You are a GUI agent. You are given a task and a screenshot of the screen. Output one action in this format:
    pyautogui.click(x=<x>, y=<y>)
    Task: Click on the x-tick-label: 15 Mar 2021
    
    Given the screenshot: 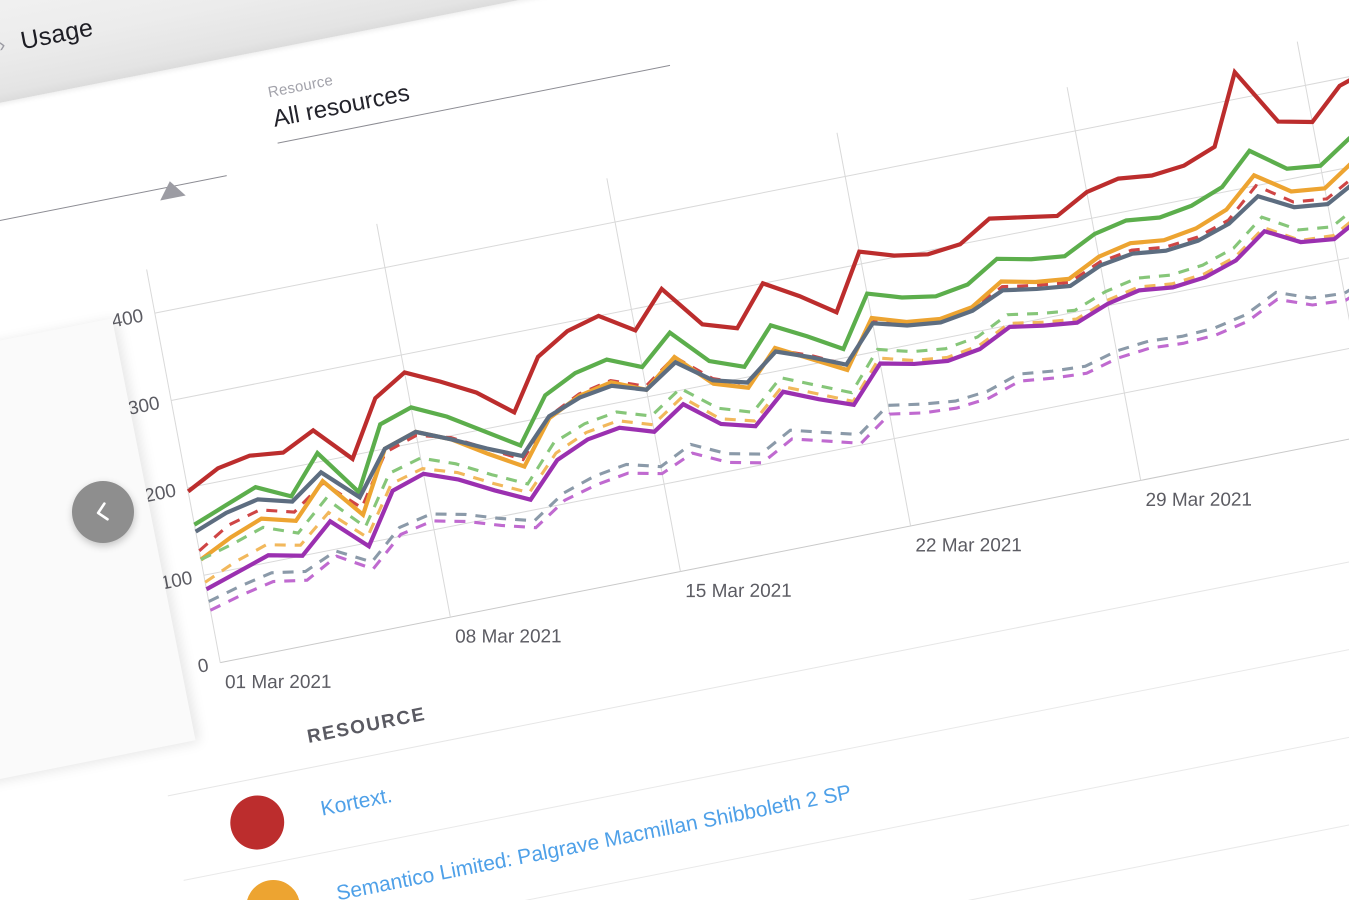 What is the action you would take?
    pyautogui.click(x=738, y=591)
    